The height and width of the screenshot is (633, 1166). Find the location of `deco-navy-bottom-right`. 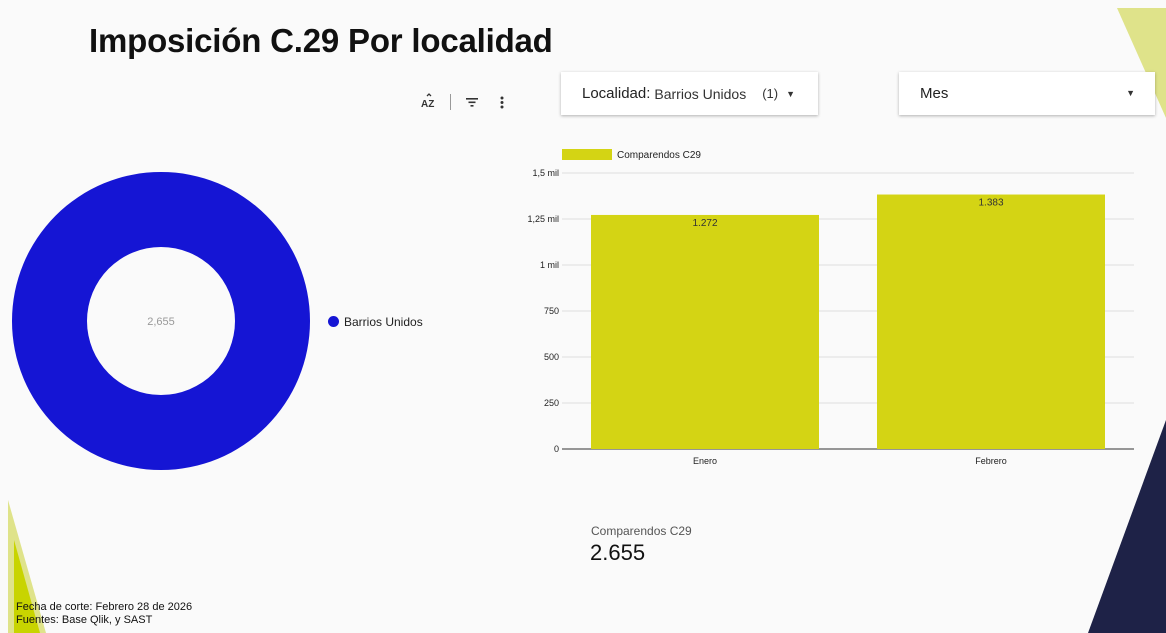

deco-navy-bottom-right is located at coordinates (1127, 526).